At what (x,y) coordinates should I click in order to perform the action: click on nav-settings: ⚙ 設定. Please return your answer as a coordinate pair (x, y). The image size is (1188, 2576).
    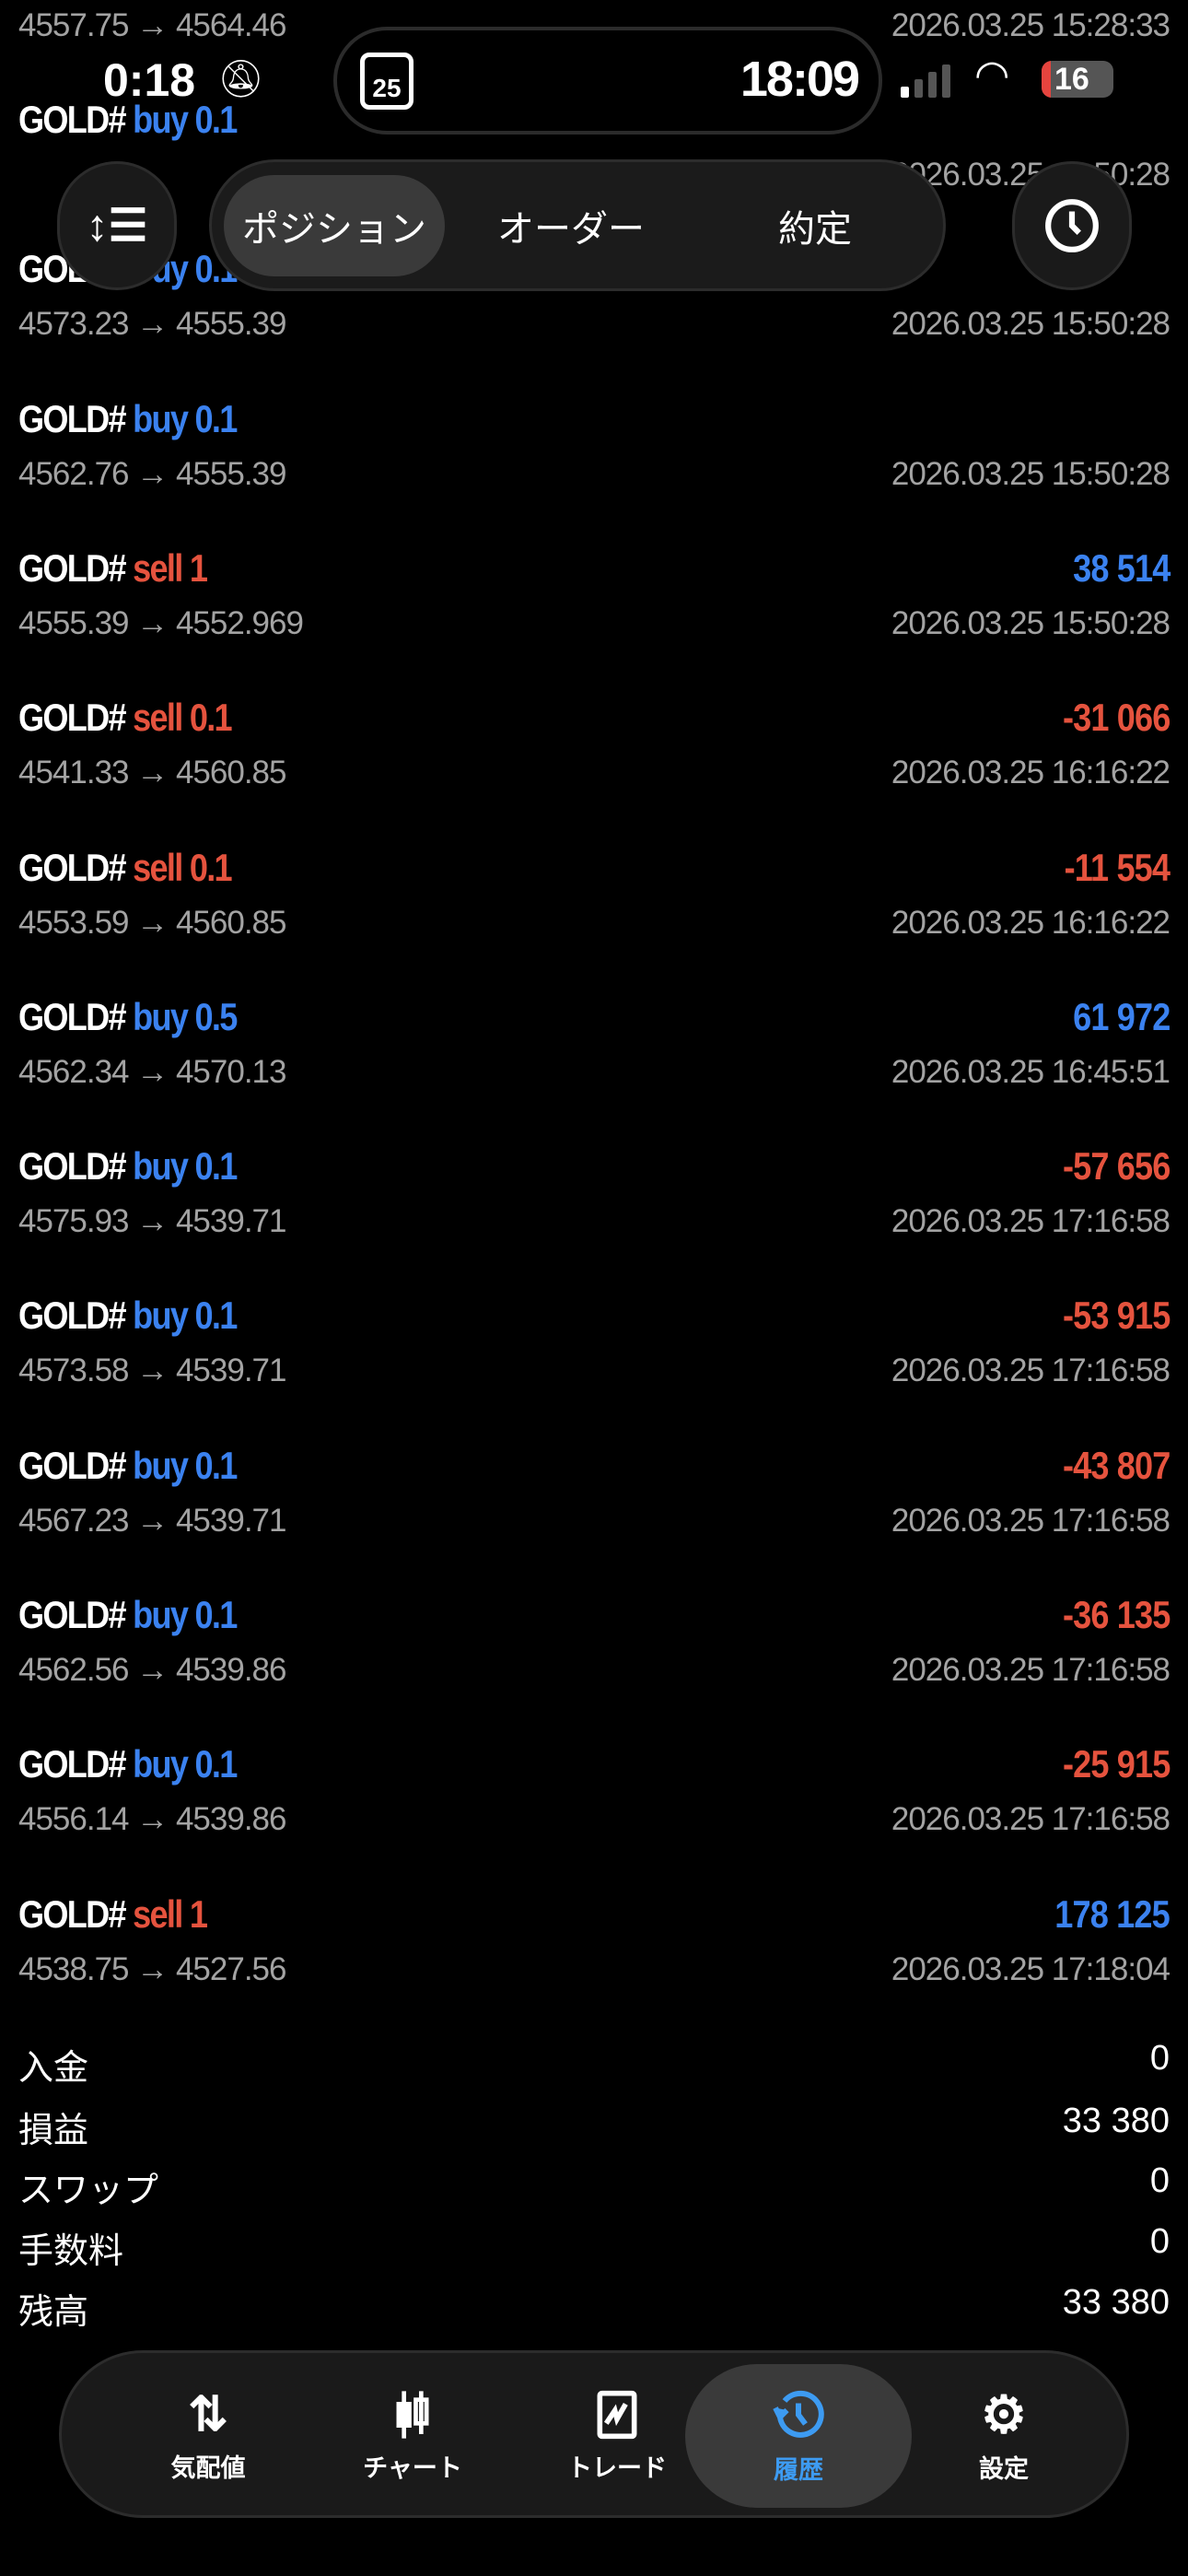
    Looking at the image, I should click on (1004, 2436).